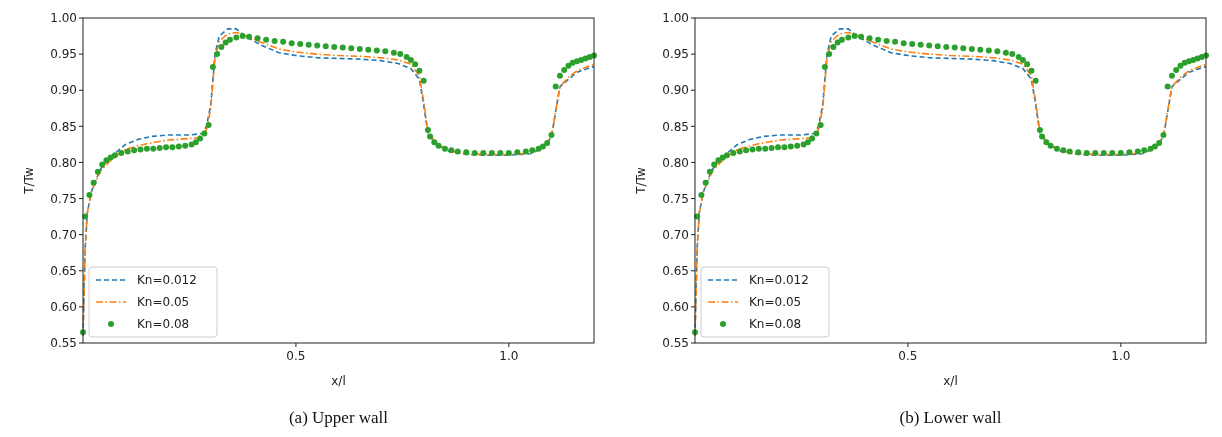 Image resolution: width=1222 pixels, height=437 pixels. Describe the element at coordinates (950, 417) in the screenshot. I see `text: (b) Lower wall` at that location.